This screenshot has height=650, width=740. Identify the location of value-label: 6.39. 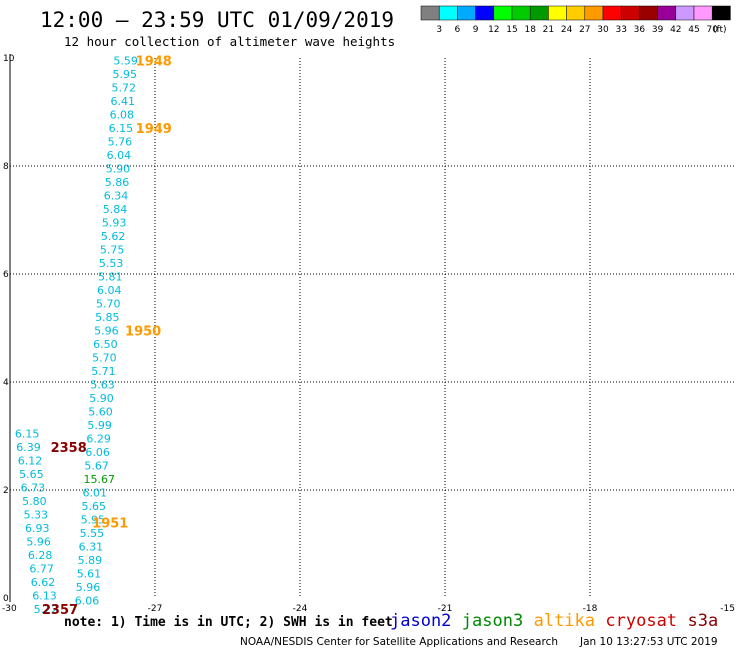
(28, 447).